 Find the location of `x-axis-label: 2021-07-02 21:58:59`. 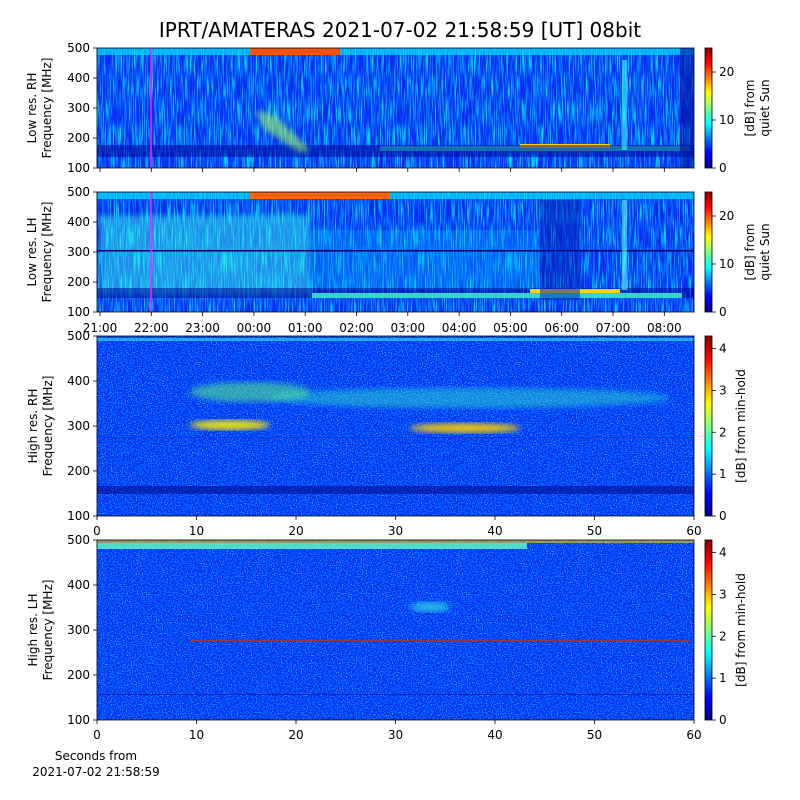

x-axis-label: 2021-07-02 21:58:59 is located at coordinates (95, 772).